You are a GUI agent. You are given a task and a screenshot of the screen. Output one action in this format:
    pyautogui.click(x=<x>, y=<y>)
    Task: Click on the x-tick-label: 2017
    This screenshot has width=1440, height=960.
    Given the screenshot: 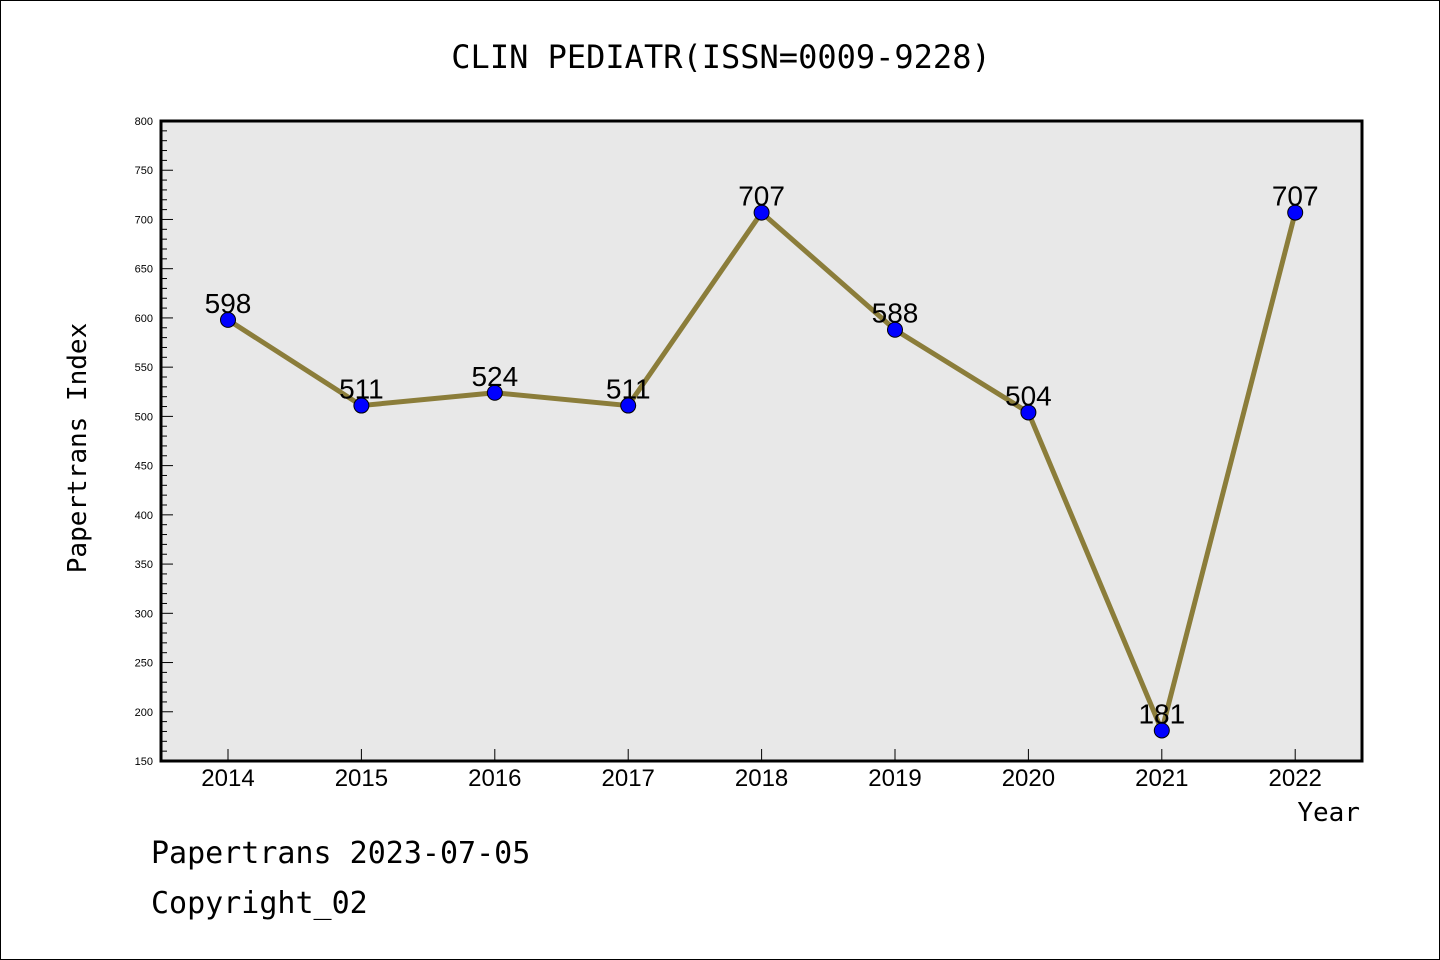 What is the action you would take?
    pyautogui.click(x=628, y=778)
    